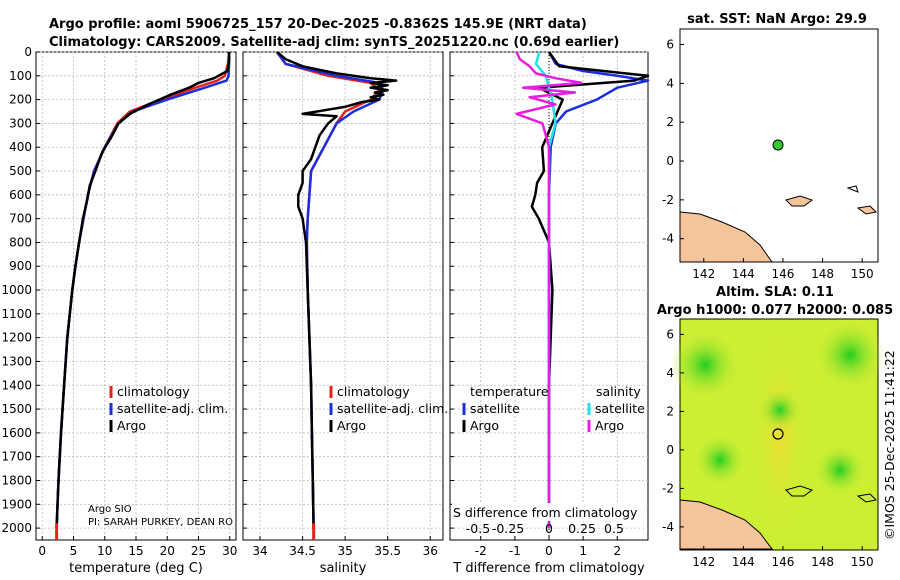 The width and height of the screenshot is (900, 580). What do you see at coordinates (20, 76) in the screenshot?
I see `depth-tick-label: 100` at bounding box center [20, 76].